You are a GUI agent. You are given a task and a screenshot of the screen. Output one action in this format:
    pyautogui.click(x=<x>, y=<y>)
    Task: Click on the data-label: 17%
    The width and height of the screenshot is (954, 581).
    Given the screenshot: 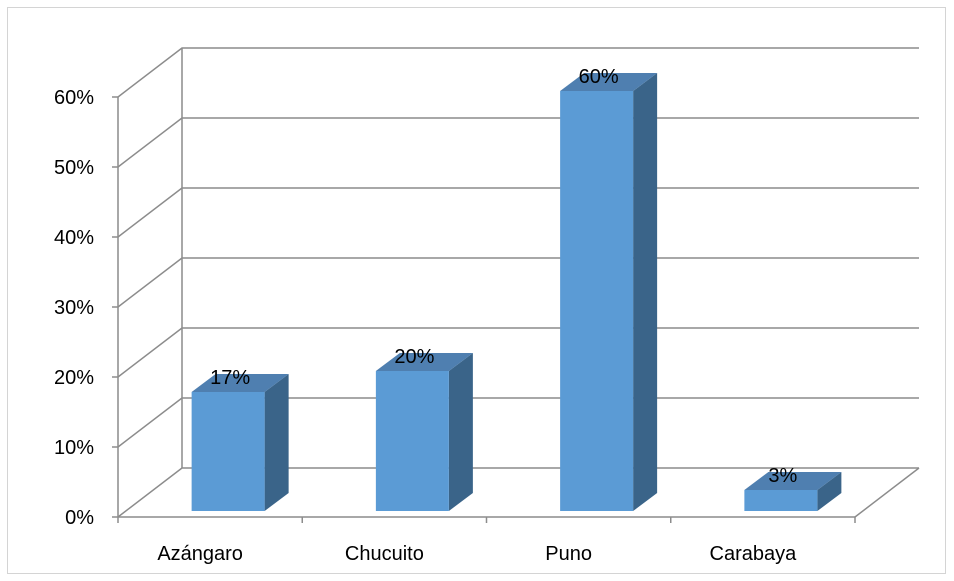 What is the action you would take?
    pyautogui.click(x=230, y=378)
    